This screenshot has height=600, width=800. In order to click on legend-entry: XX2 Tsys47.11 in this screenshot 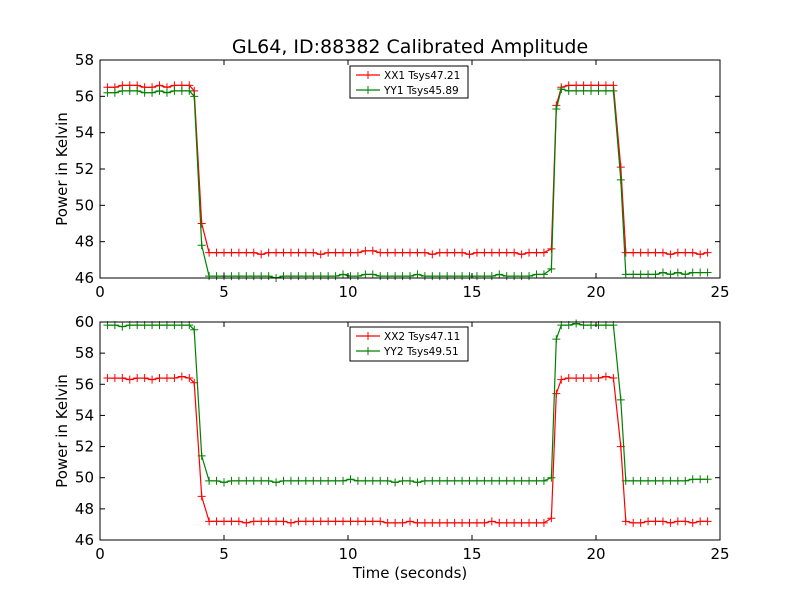, I will do `click(408, 337)`.